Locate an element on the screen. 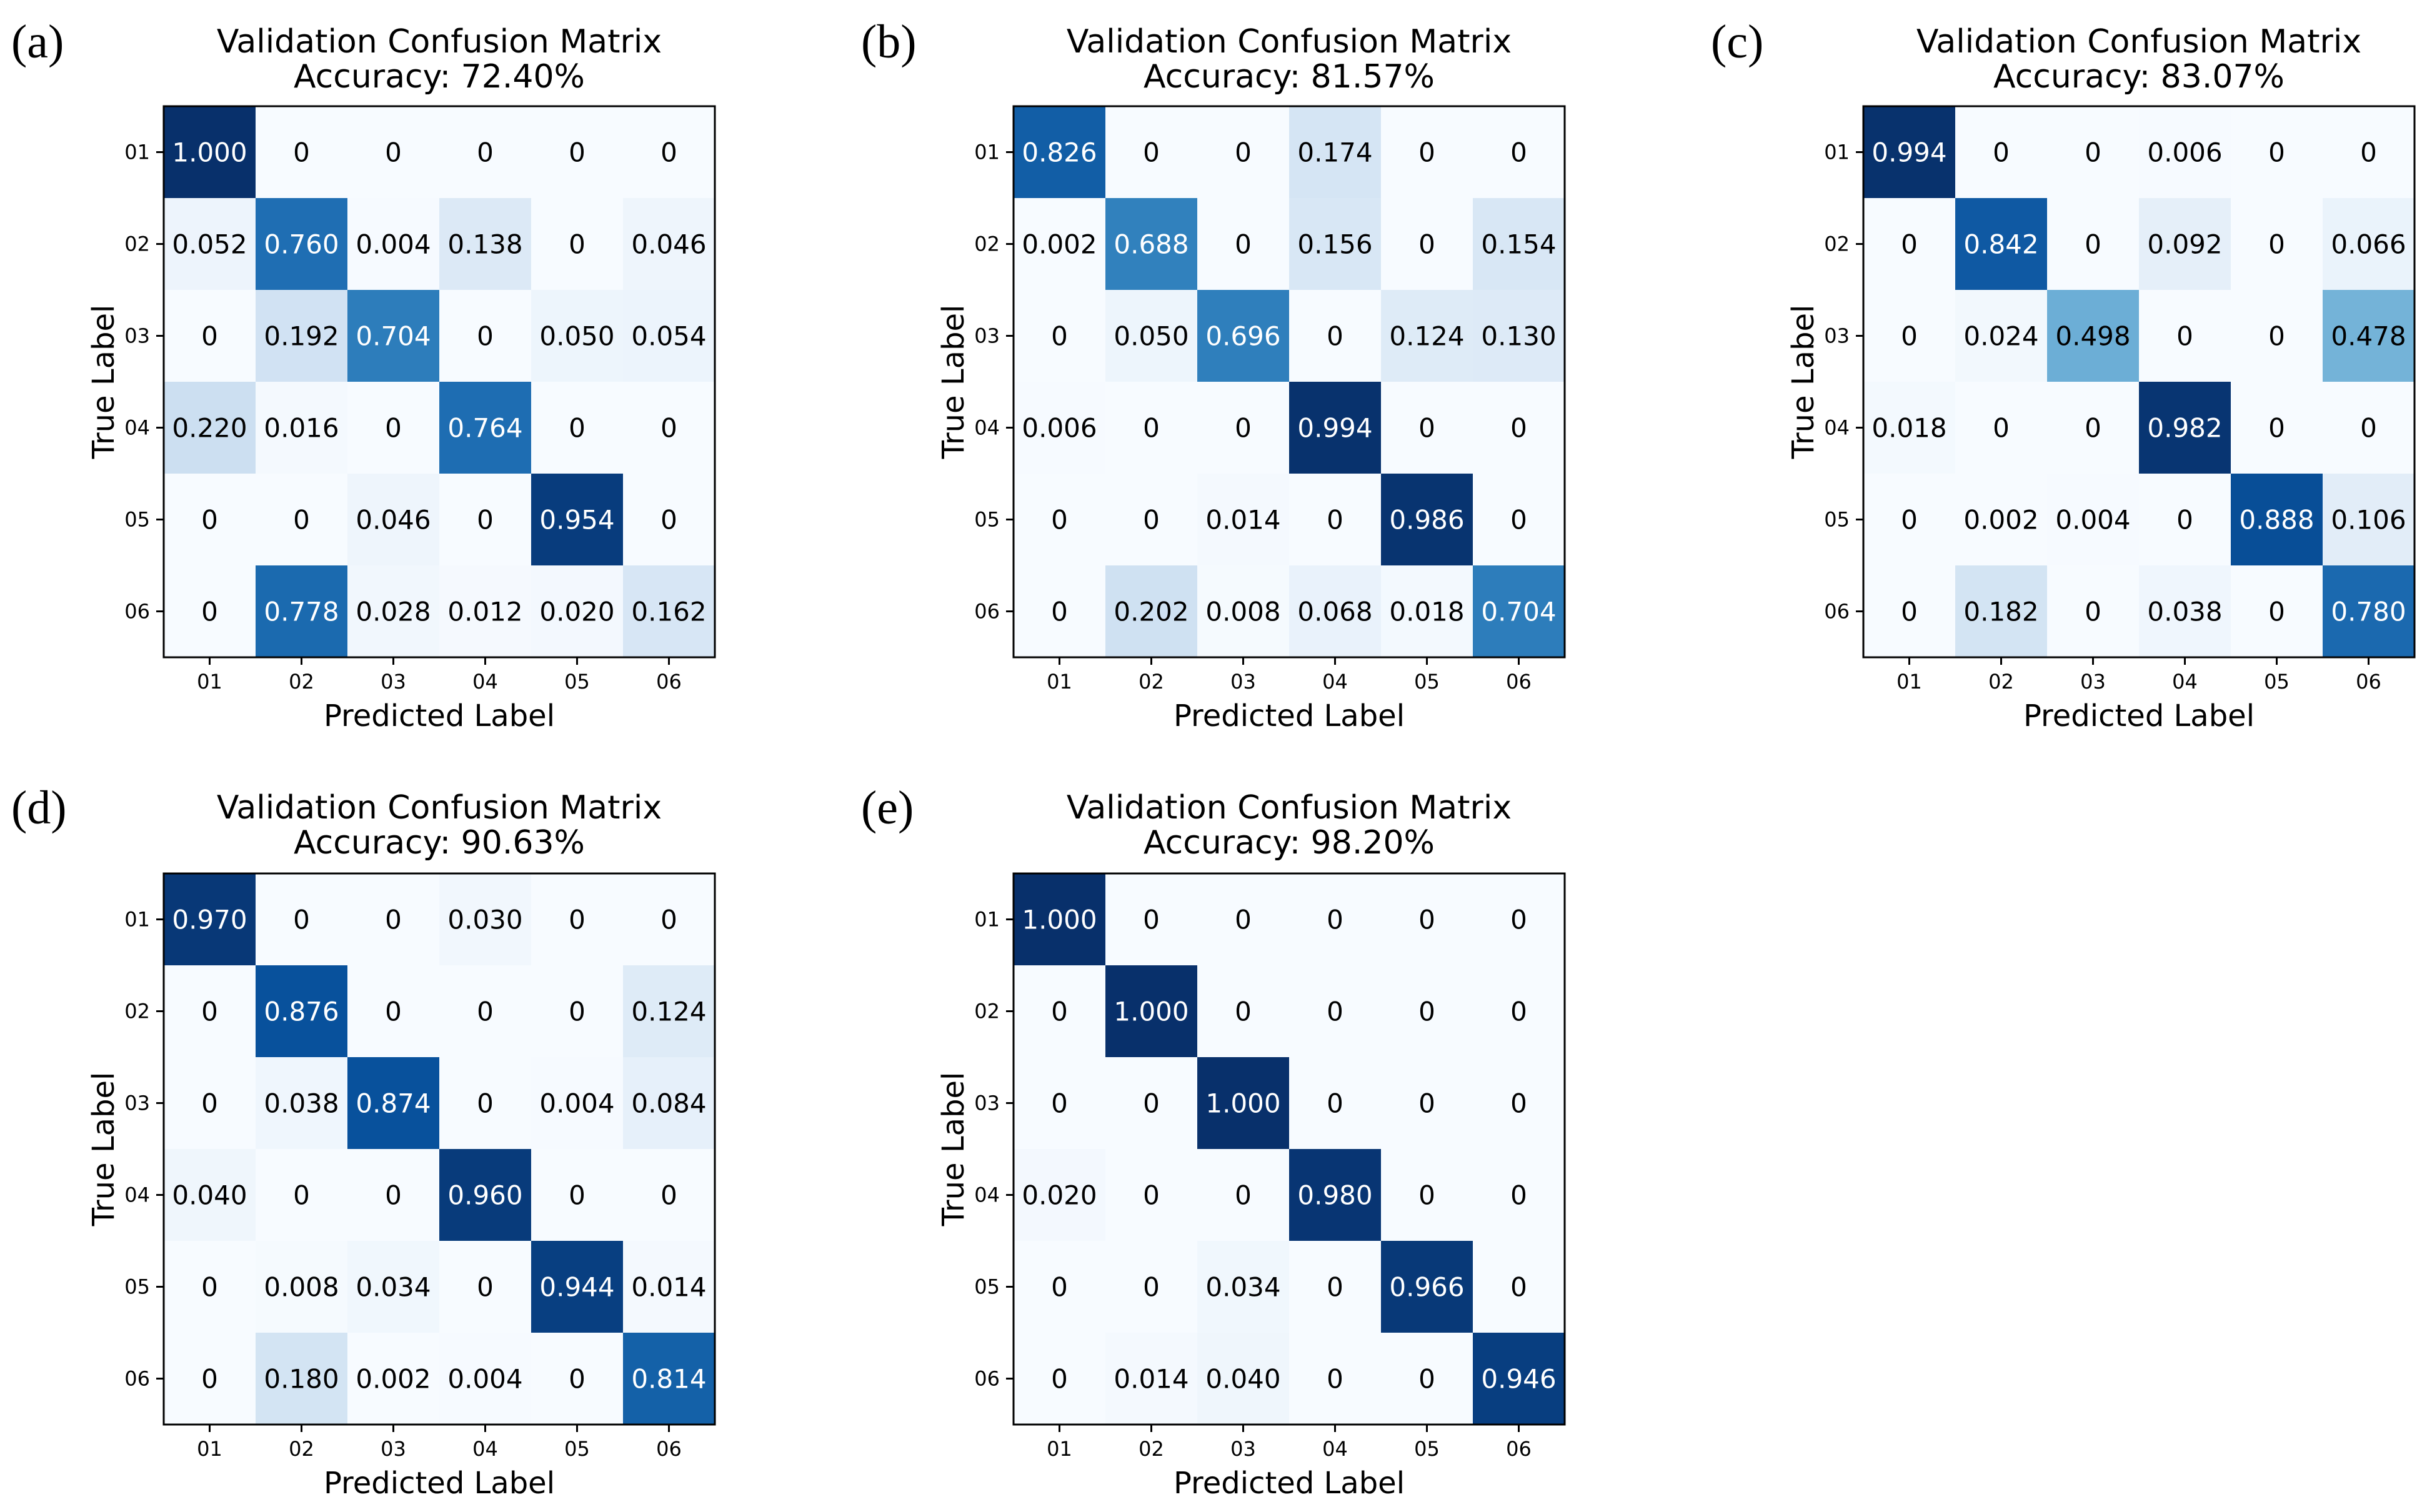 The width and height of the screenshot is (2427, 1512). cell-value-label: 0.220 is located at coordinates (210, 428).